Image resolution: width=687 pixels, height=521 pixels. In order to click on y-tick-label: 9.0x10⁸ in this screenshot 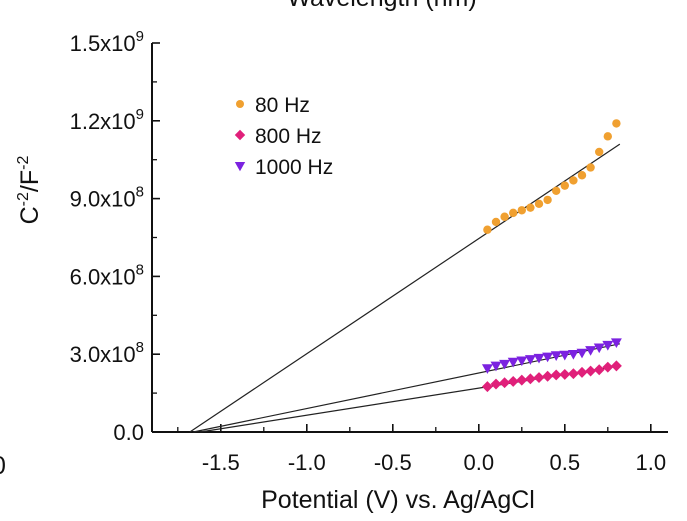, I will do `click(107, 198)`.